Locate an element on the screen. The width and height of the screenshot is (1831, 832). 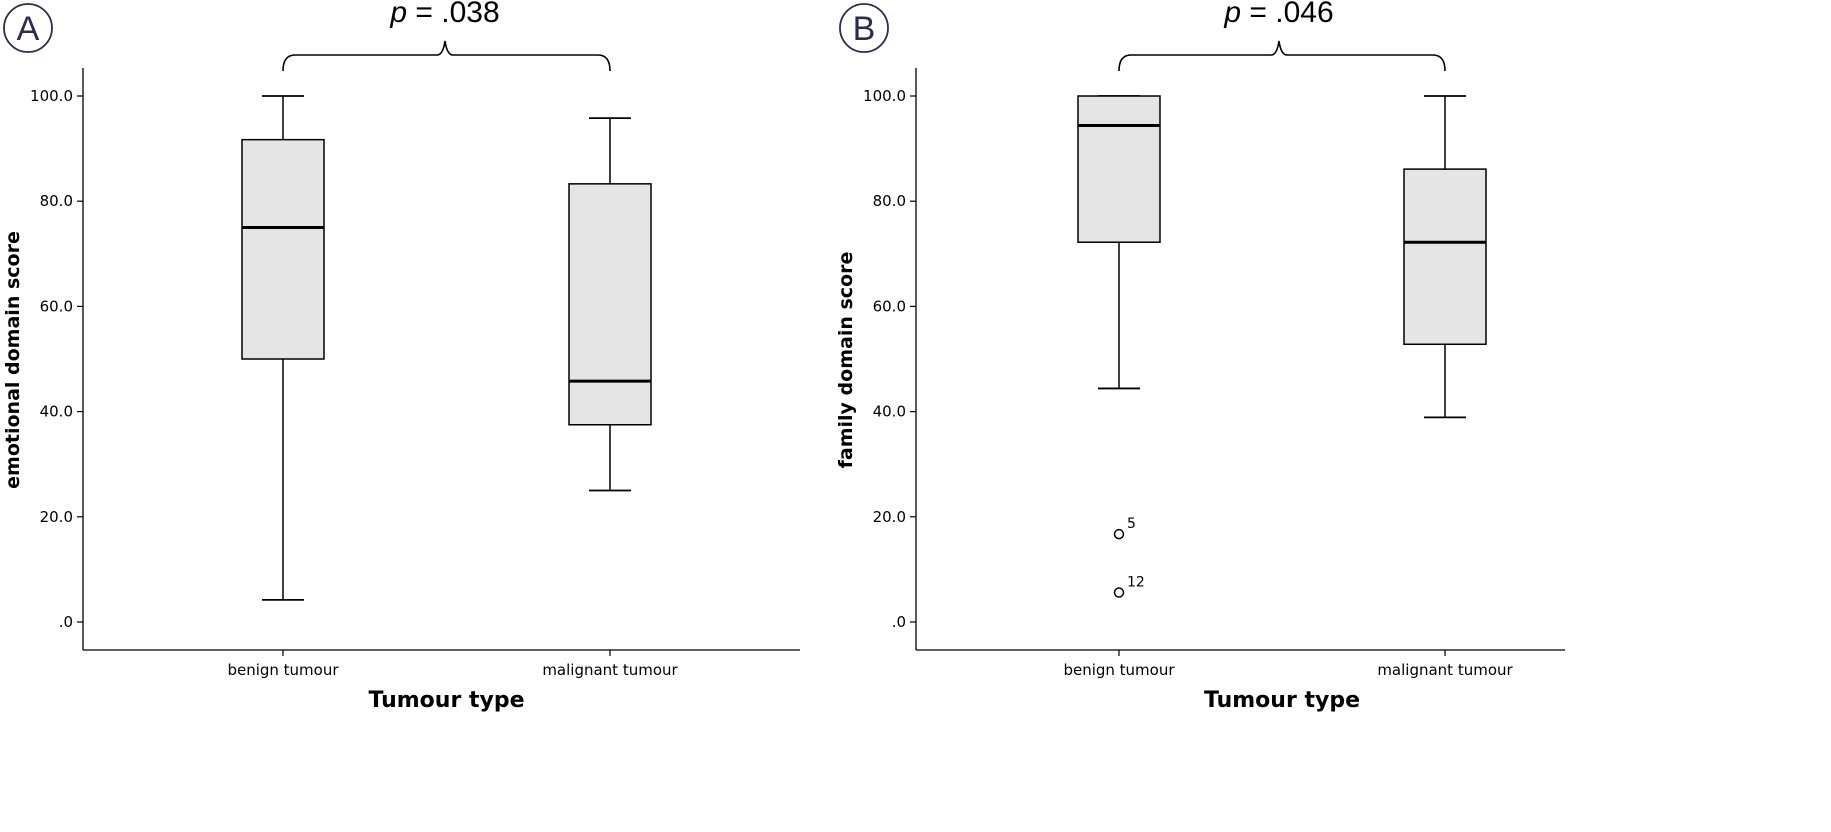
panel-letter: B is located at coordinates (864, 29).